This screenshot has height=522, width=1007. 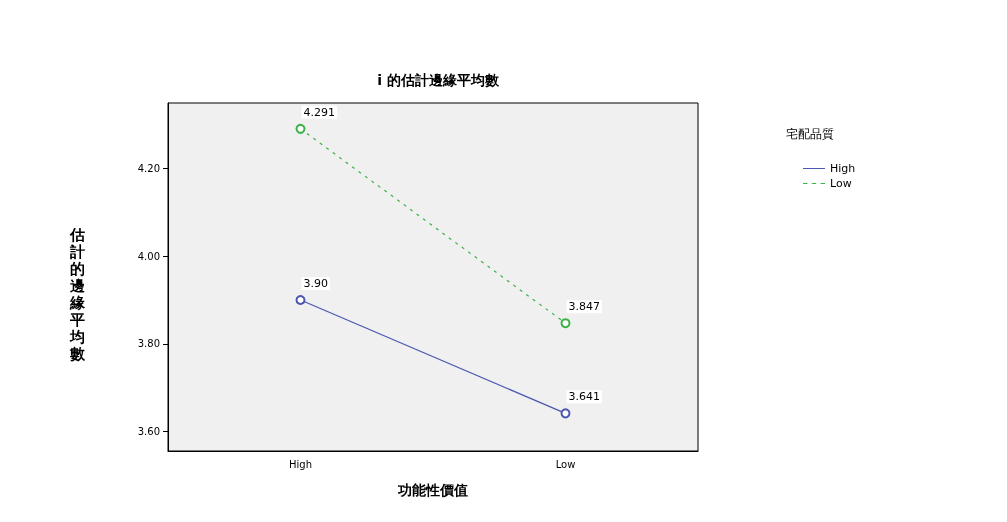 I want to click on data-label: 3.847, so click(x=584, y=307).